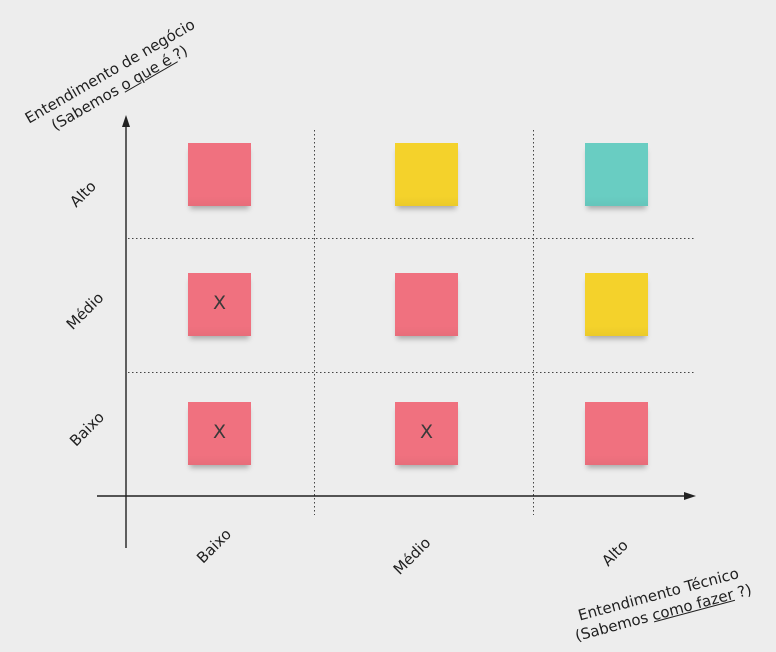 Image resolution: width=776 pixels, height=652 pixels. Describe the element at coordinates (616, 433) in the screenshot. I see `sticky-note-baixo-alto` at that location.